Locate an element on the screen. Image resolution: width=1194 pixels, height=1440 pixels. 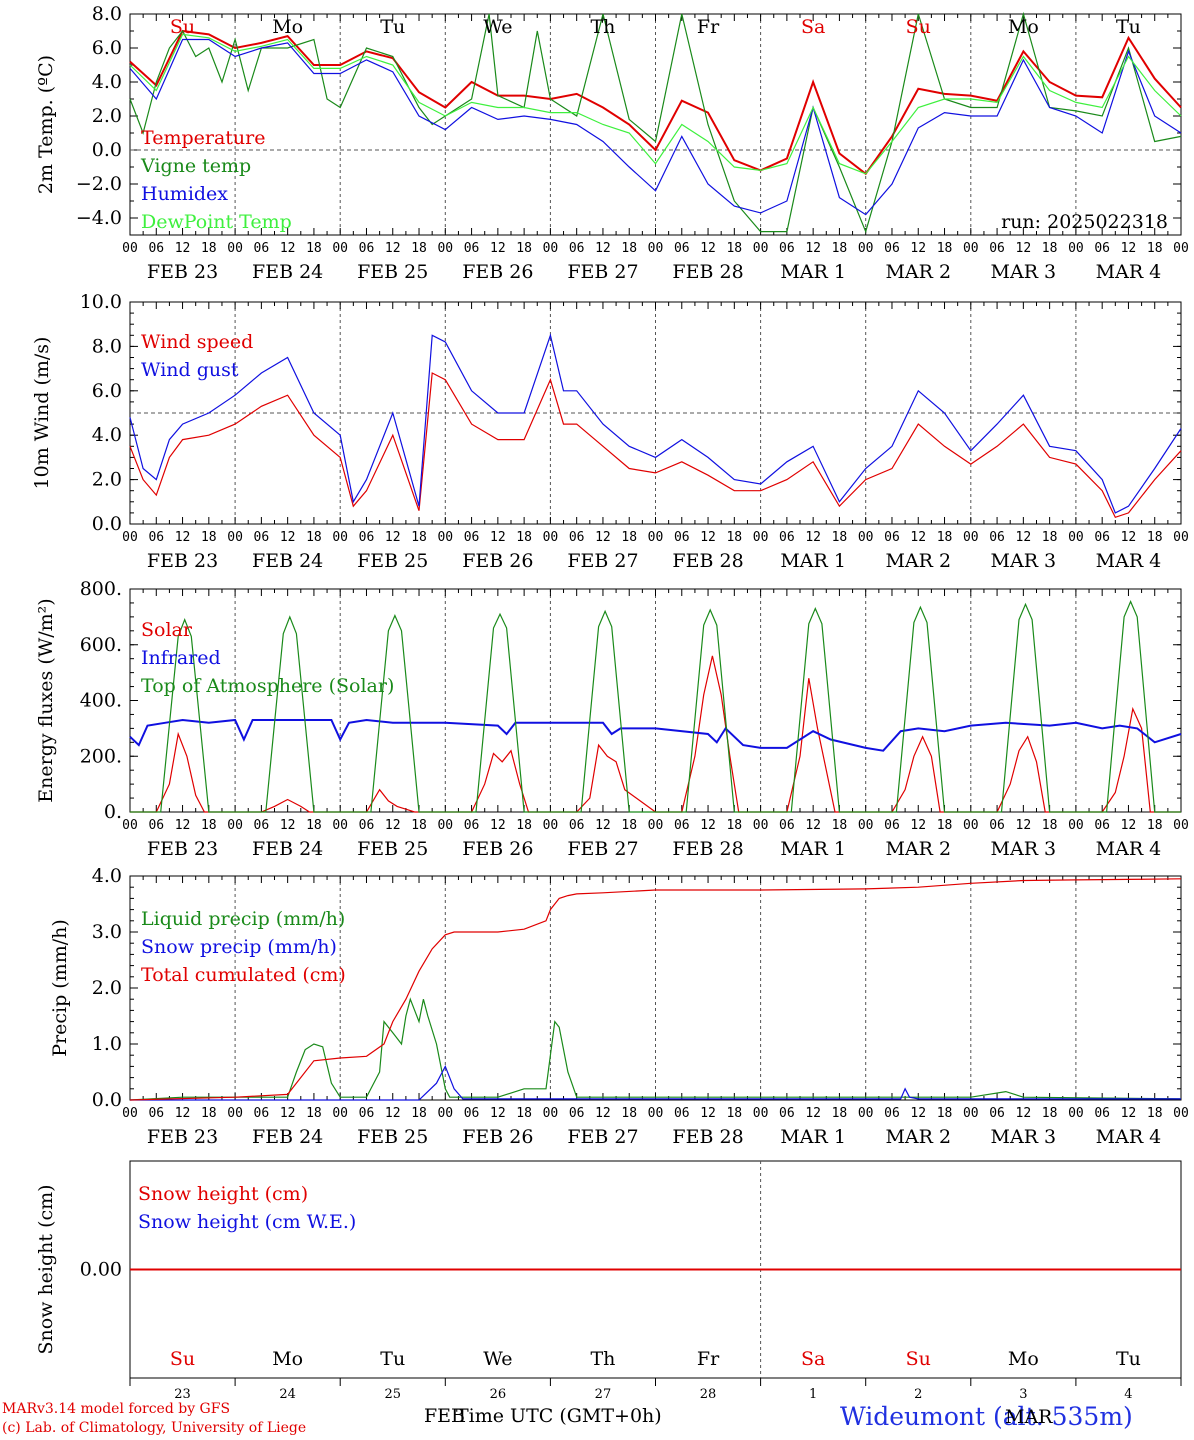
weekday-label-top: Fr is located at coordinates (708, 27).